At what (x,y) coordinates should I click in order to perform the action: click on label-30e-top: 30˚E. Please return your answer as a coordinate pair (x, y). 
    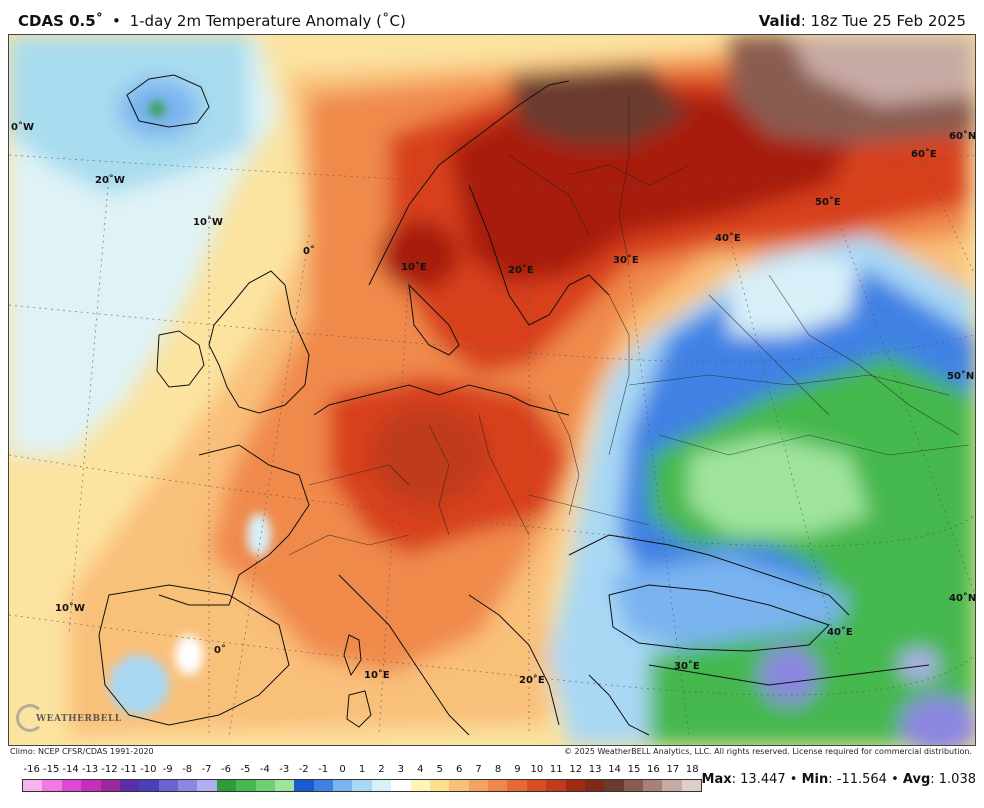
    Looking at the image, I should click on (626, 260).